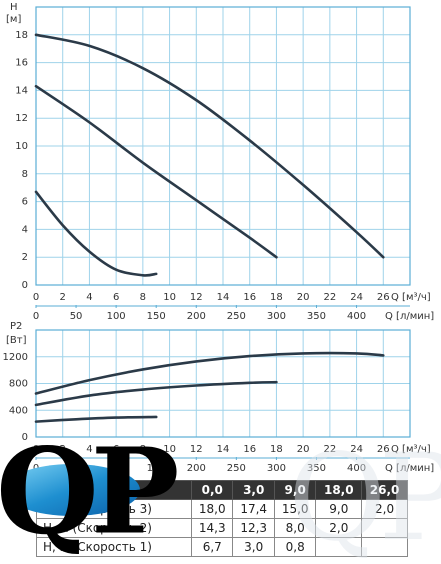 This screenshot has width=441, height=564. What do you see at coordinates (25, 257) in the screenshot?
I see `y-tick-label: 2` at bounding box center [25, 257].